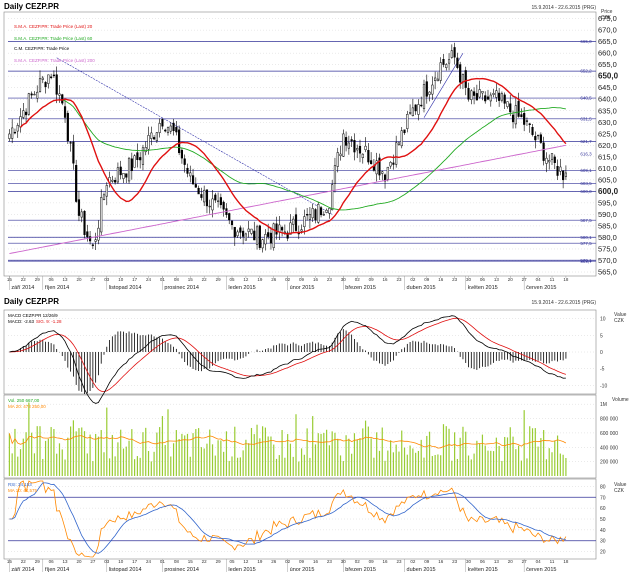 This screenshot has height=574, width=640. I want to click on price-tick-label: 565,0, so click(607, 272).